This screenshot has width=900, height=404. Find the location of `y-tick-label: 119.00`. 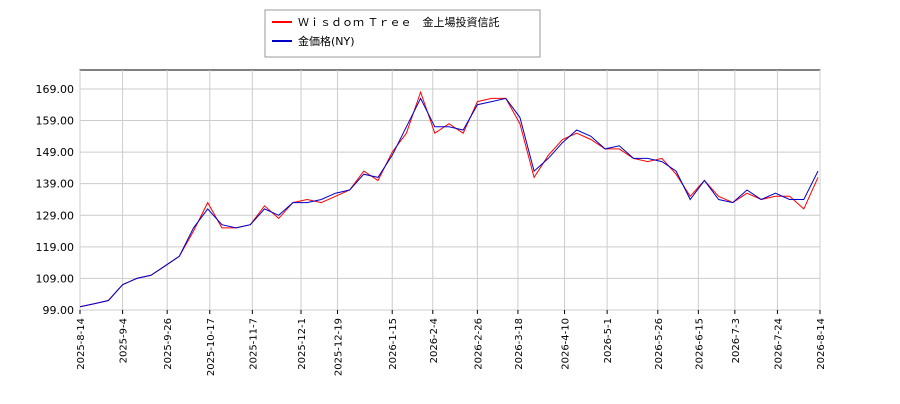

y-tick-label: 119.00 is located at coordinates (55, 247).